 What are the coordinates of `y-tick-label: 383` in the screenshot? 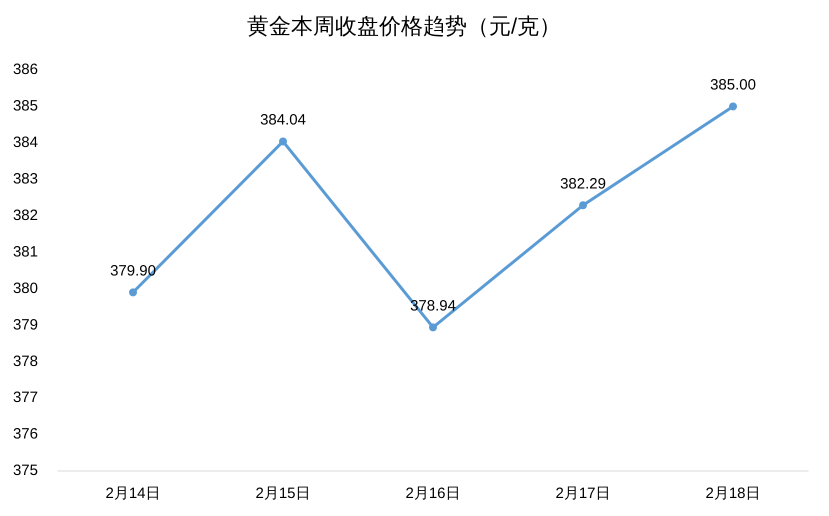 It's located at (25, 179).